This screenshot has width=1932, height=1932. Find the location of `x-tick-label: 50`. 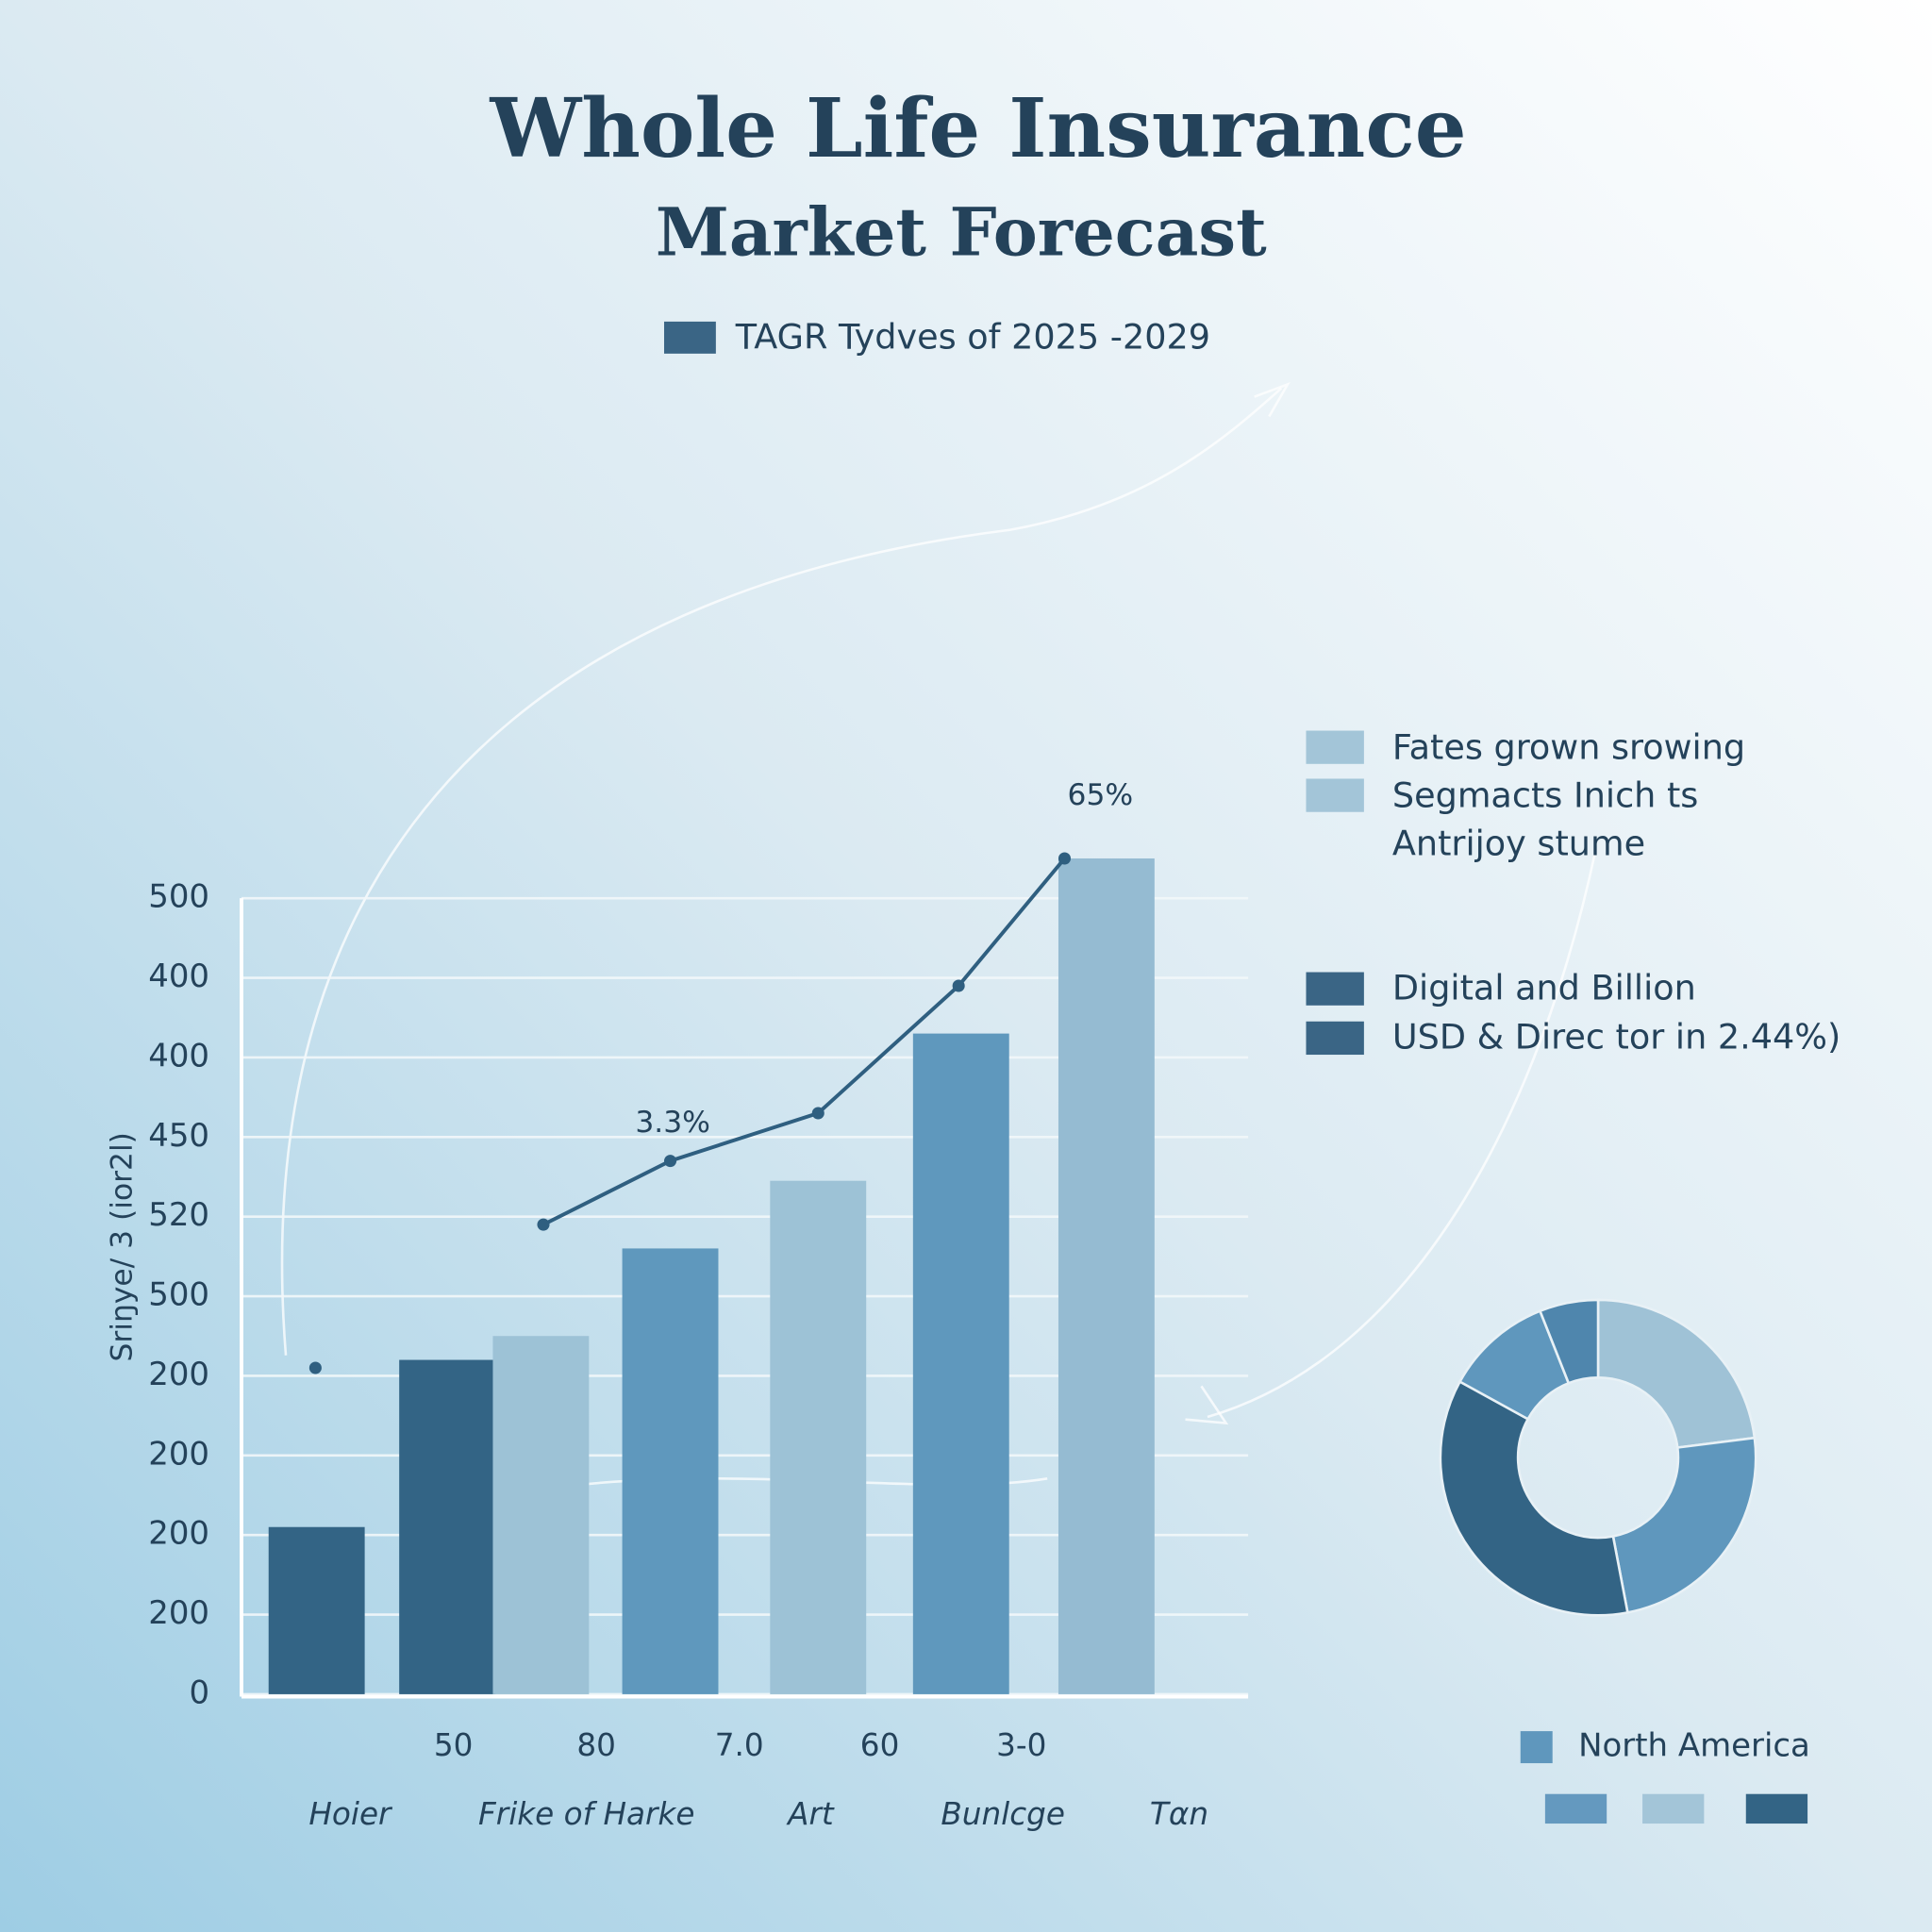

x-tick-label: 50 is located at coordinates (454, 1745).